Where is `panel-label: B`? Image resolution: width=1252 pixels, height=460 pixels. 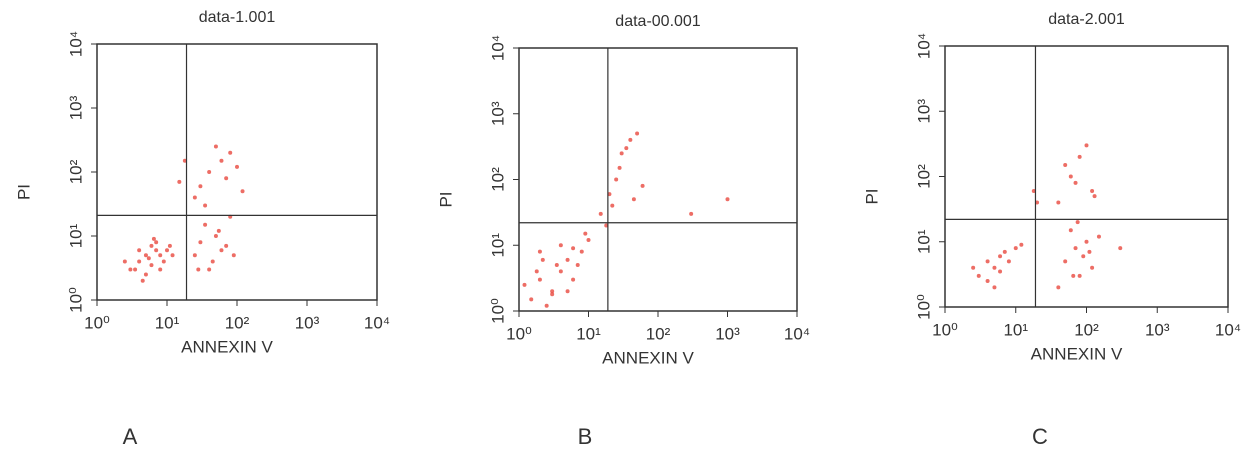
panel-label: B is located at coordinates (585, 436).